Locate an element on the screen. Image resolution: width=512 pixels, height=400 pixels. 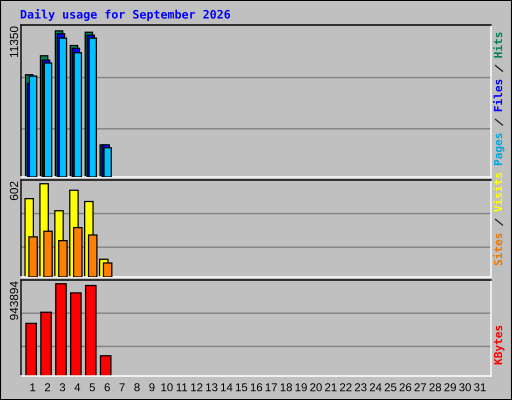
x-tick-label: 16 is located at coordinates (256, 387).